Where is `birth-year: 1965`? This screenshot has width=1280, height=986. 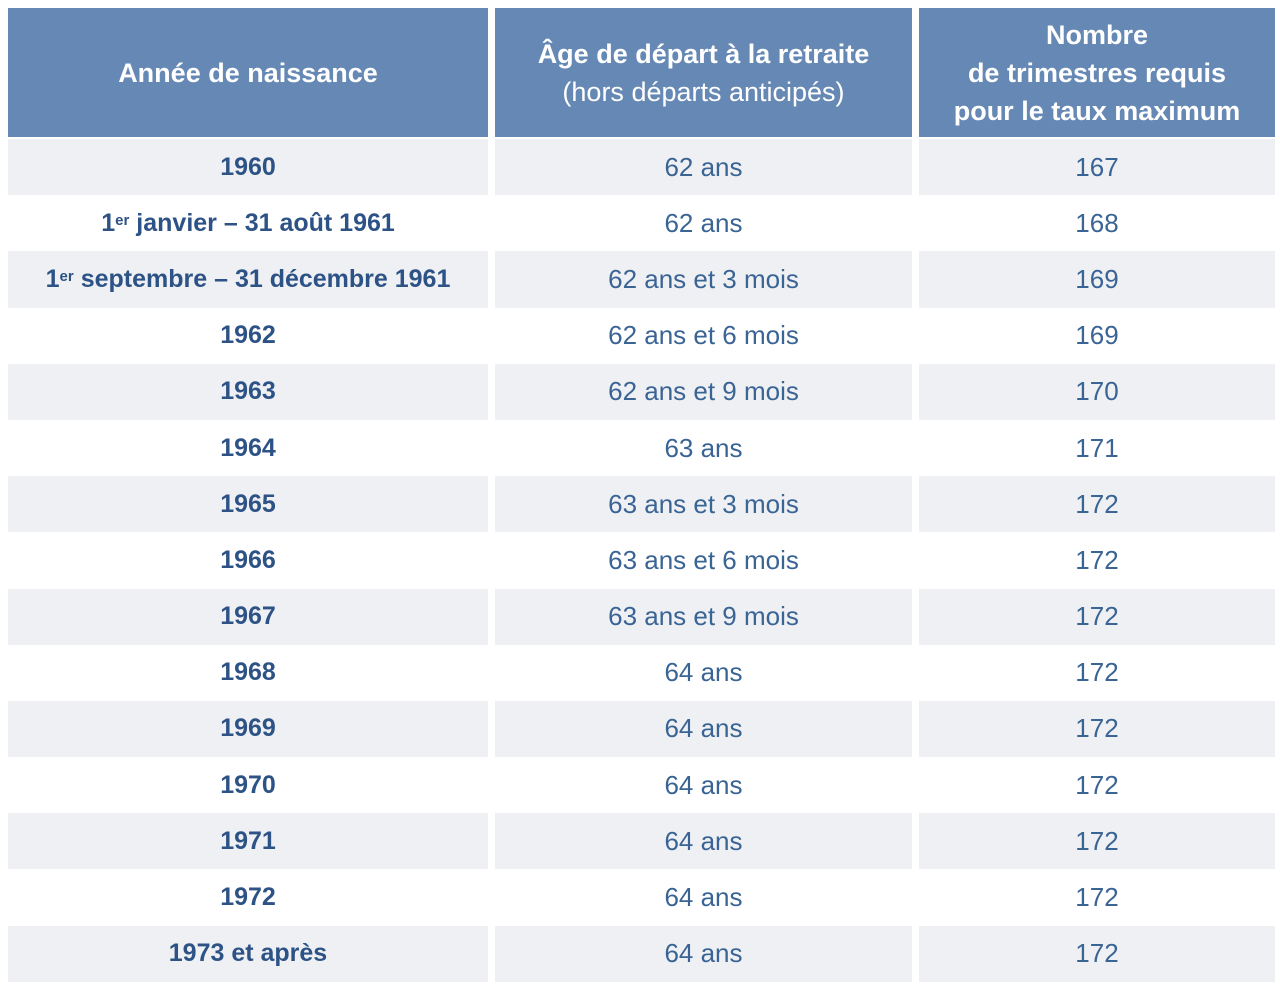
birth-year: 1965 is located at coordinates (248, 503).